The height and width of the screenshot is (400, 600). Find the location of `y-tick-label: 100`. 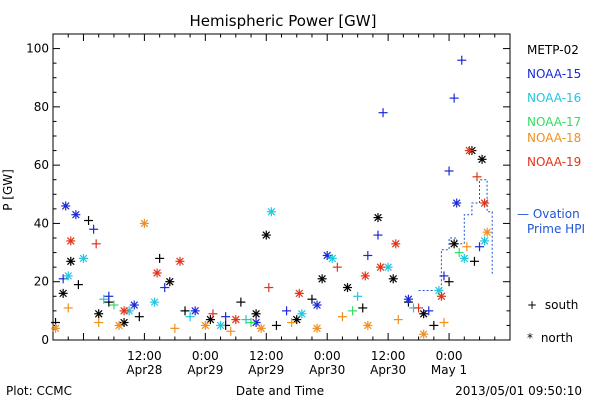

y-tick-label: 100 is located at coordinates (37, 49).